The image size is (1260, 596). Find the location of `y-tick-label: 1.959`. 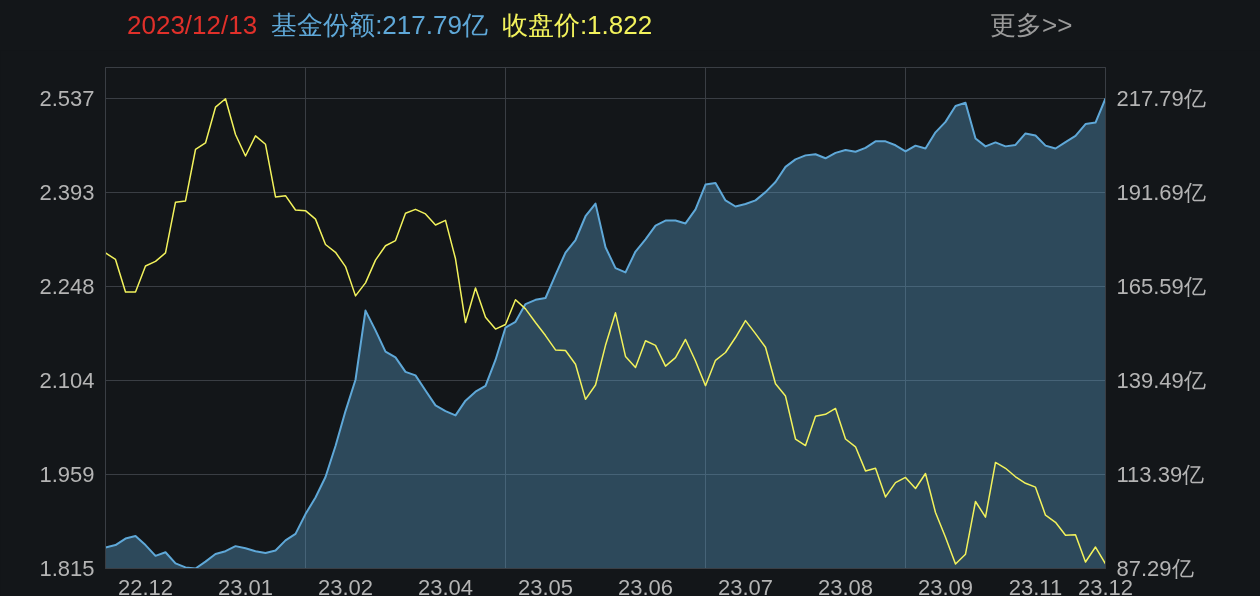

y-tick-label: 1.959 is located at coordinates (67, 475).